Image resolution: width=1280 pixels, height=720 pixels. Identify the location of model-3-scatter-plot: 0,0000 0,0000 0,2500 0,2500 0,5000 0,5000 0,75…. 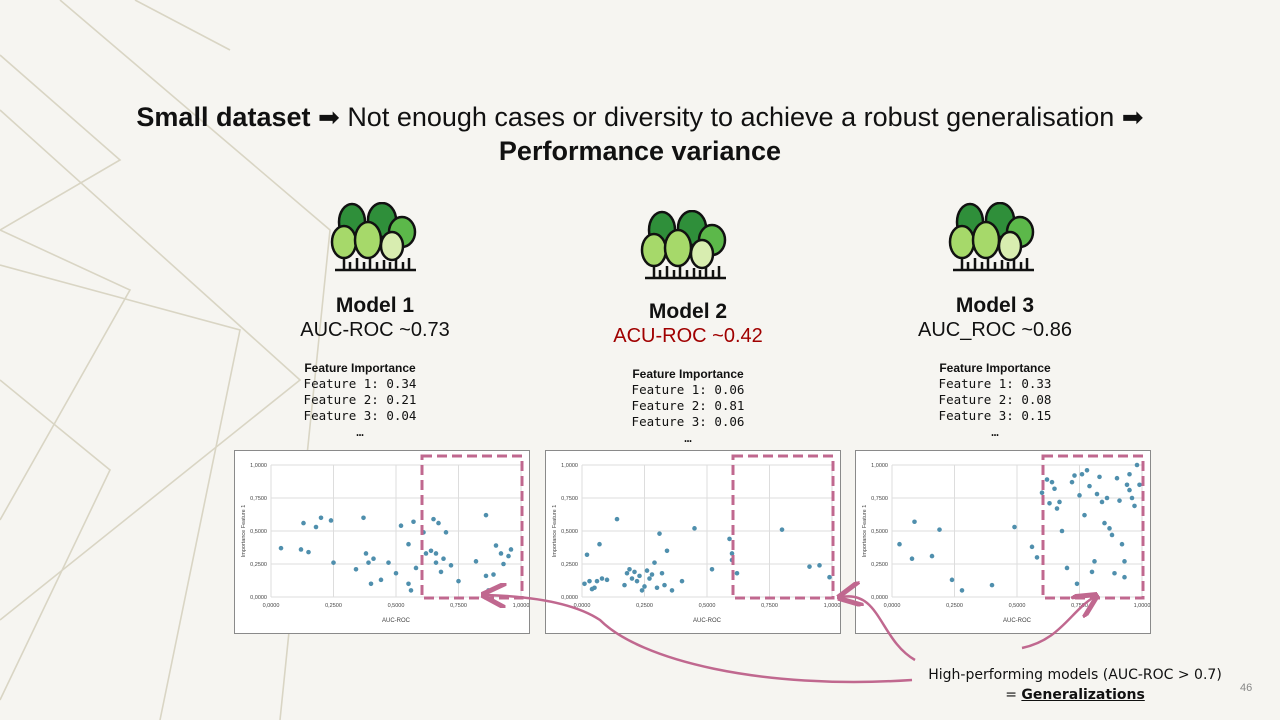
(1003, 542).